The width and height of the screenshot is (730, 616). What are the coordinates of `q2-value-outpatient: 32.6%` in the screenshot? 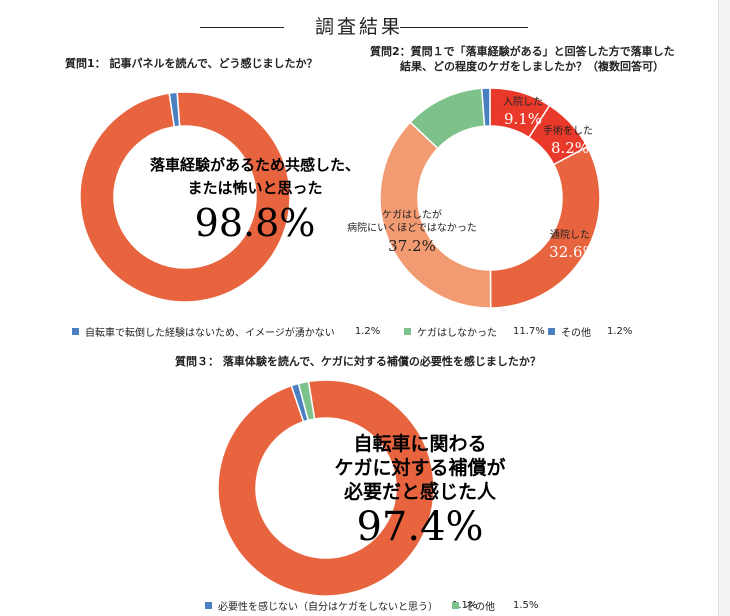 It's located at (573, 252).